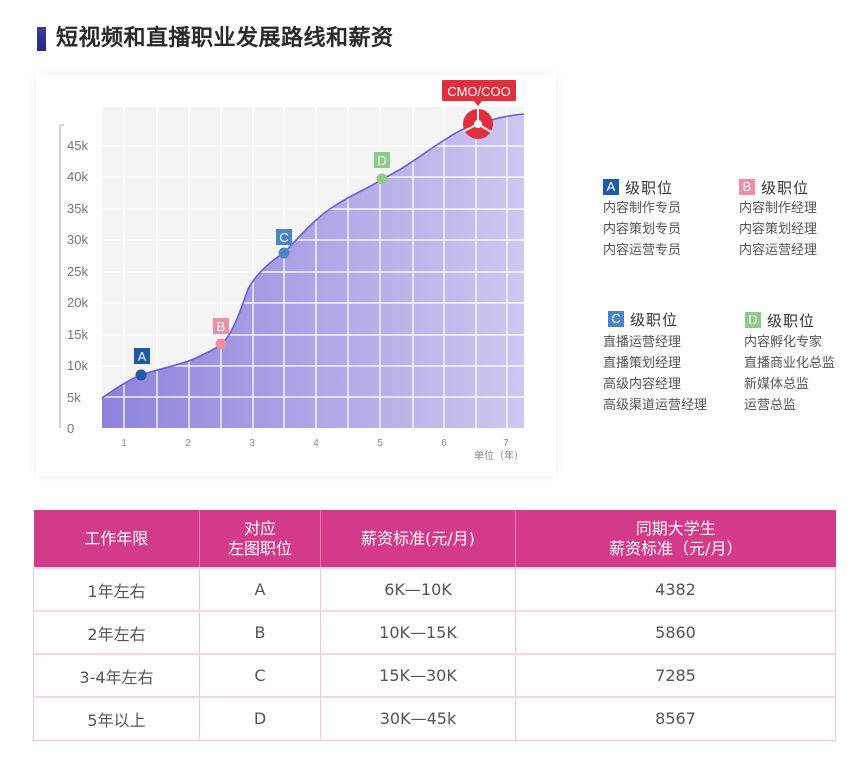 This screenshot has height=774, width=860. What do you see at coordinates (260, 718) in the screenshot?
I see `cell-position: D` at bounding box center [260, 718].